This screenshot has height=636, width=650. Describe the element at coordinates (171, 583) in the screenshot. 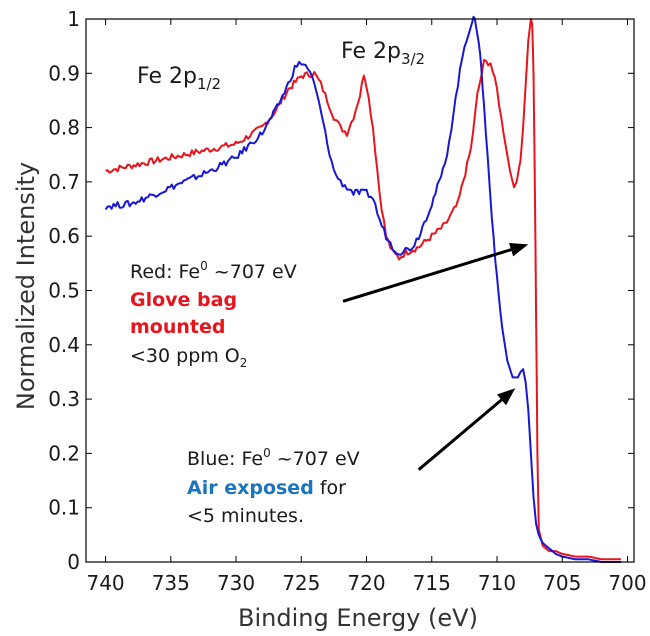

I see `x-tick-label: 735` at that location.